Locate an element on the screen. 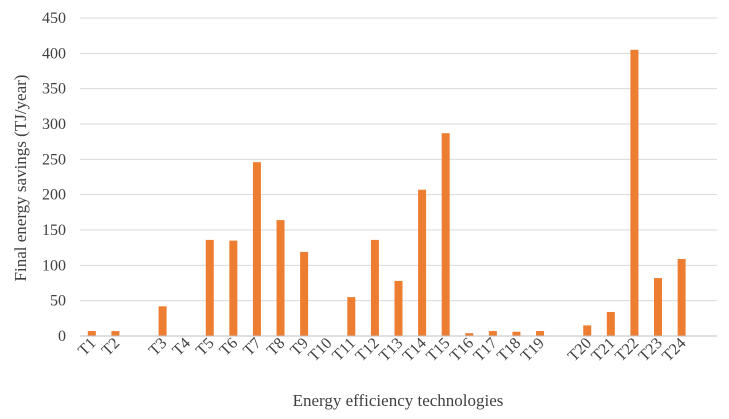  bar-t3 is located at coordinates (162, 321).